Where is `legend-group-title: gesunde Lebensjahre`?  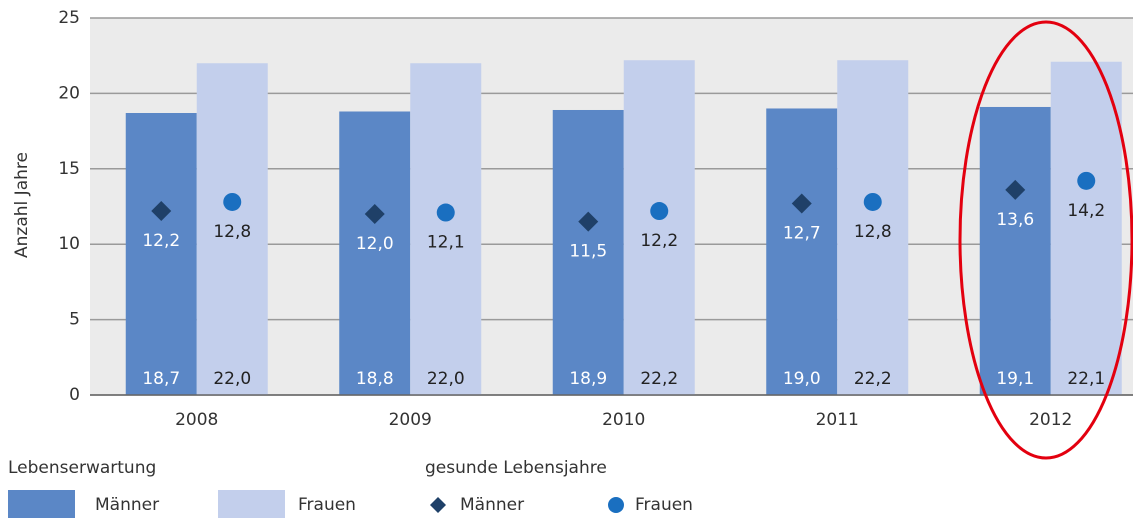
legend-group-title: gesunde Lebensjahre is located at coordinates (516, 468).